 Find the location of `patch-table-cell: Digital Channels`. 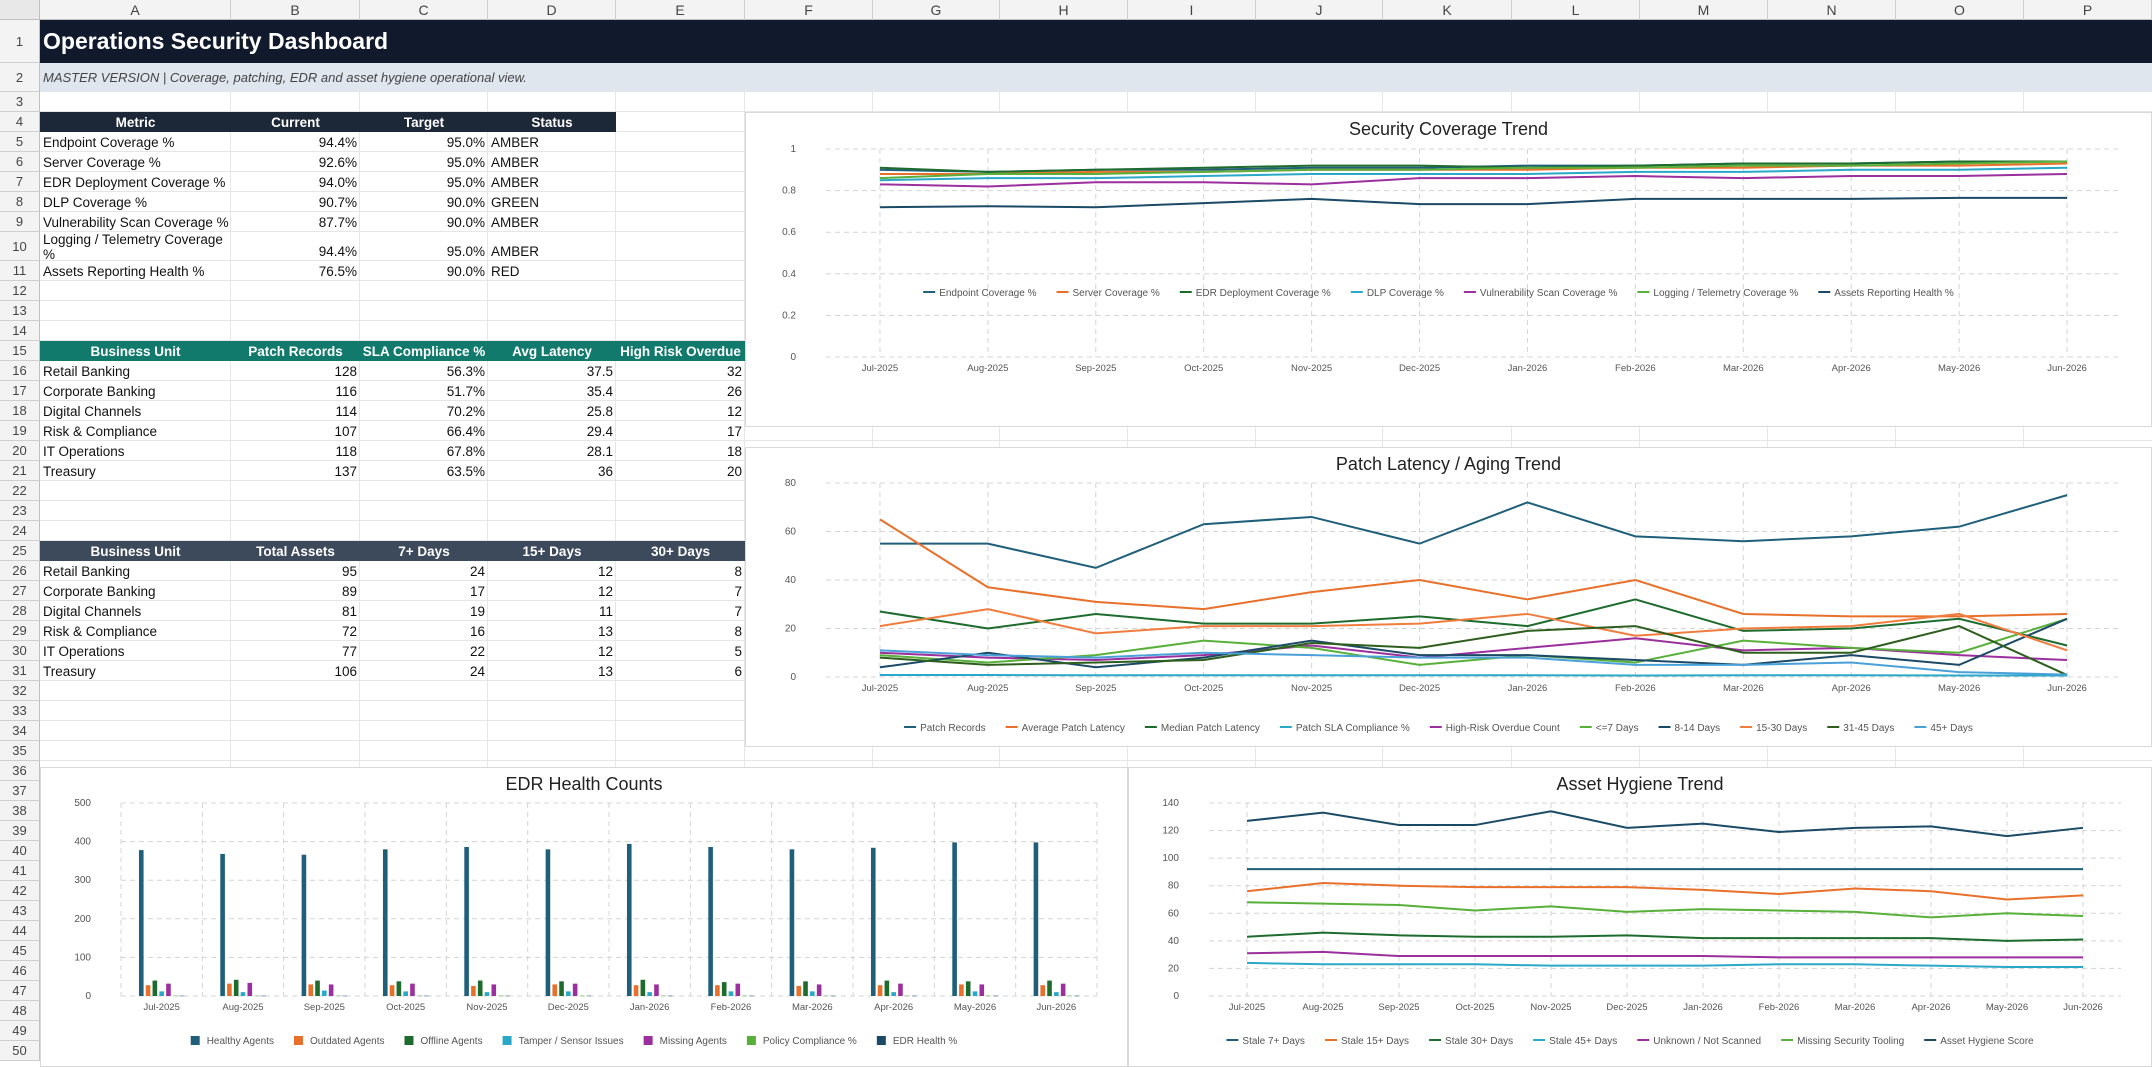

patch-table-cell: Digital Channels is located at coordinates (92, 411).